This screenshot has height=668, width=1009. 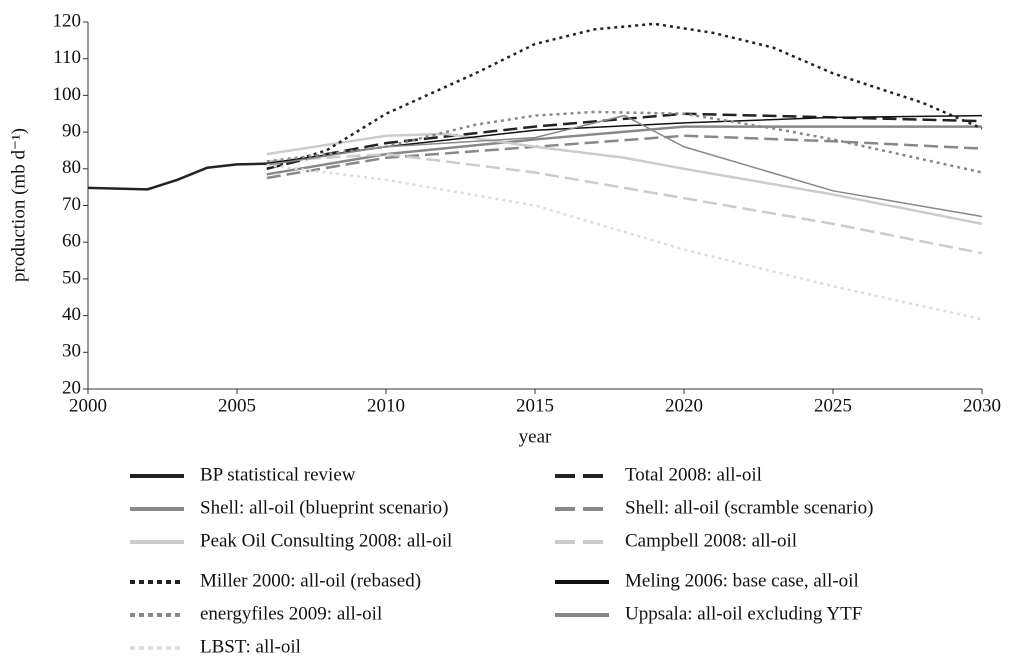 What do you see at coordinates (250, 646) in the screenshot?
I see `legend-label: LBST: all-oil` at bounding box center [250, 646].